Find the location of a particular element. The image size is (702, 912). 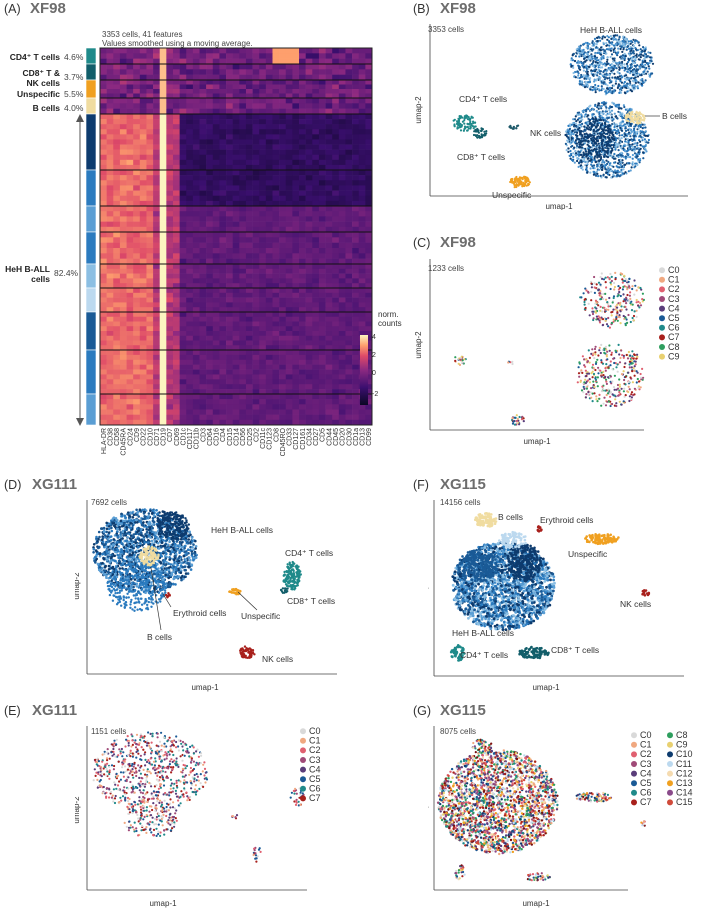

colorbar-title-2: counts is located at coordinates (390, 323).